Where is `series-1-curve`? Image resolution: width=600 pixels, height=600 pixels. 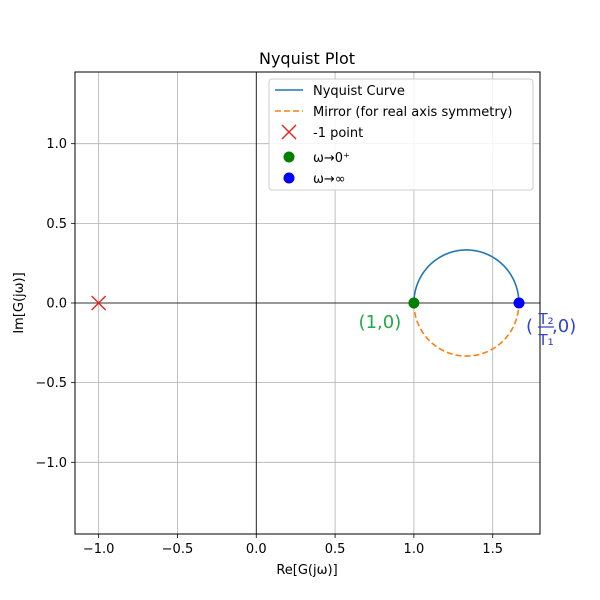 series-1-curve is located at coordinates (466, 329).